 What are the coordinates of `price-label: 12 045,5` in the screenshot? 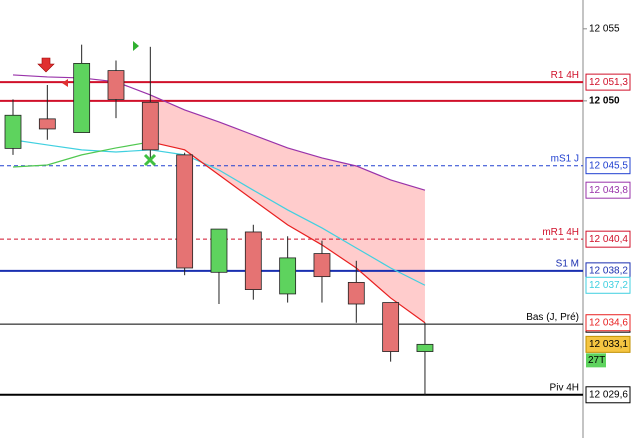 It's located at (608, 165).